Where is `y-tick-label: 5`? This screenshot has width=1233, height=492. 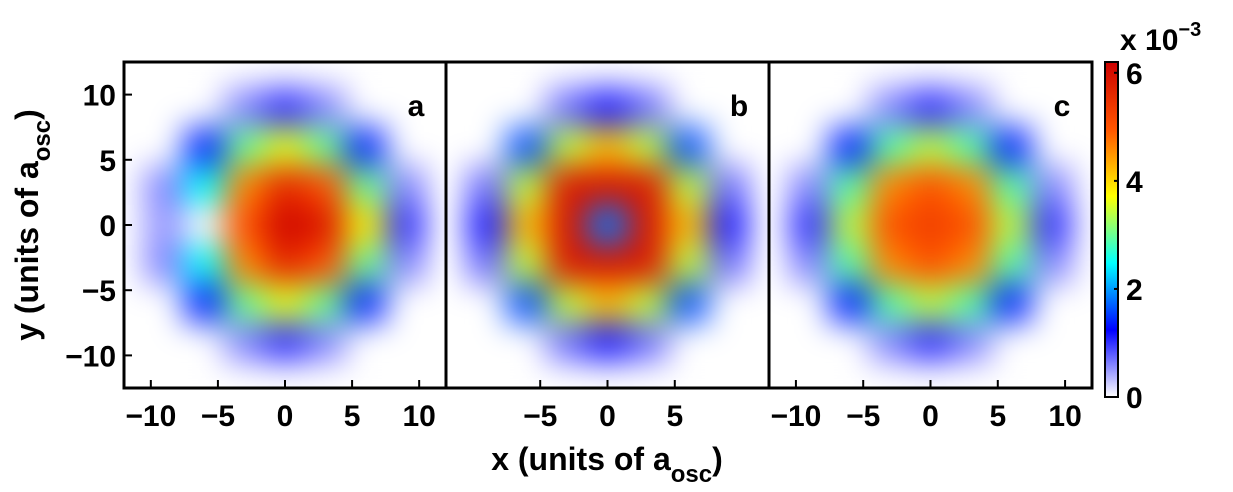
y-tick-label: 5 is located at coordinates (107, 161).